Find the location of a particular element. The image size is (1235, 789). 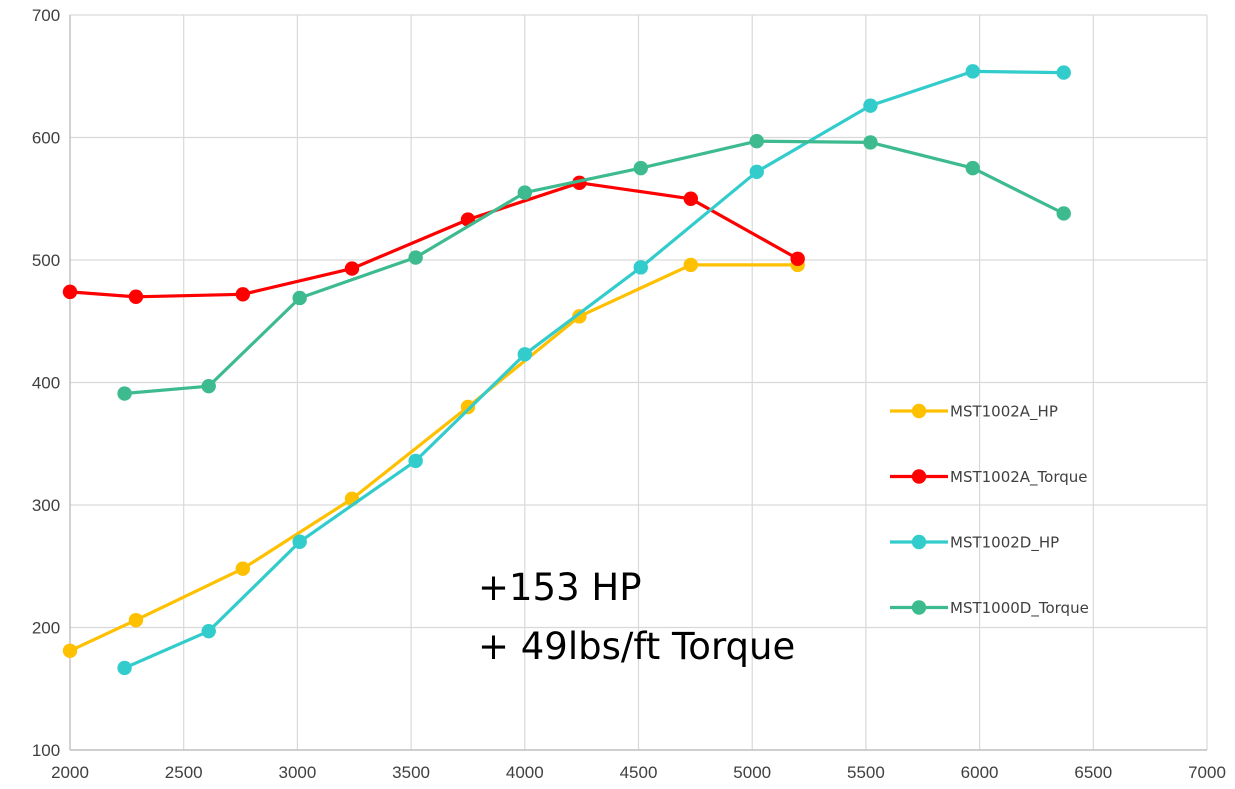

y-tick-label: 400 is located at coordinates (46, 383).